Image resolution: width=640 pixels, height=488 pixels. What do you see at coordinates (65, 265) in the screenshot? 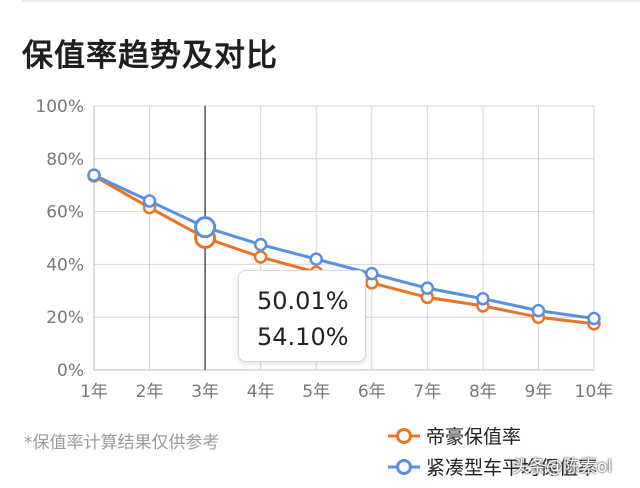
I see `y-tick-label: 40%` at bounding box center [65, 265].